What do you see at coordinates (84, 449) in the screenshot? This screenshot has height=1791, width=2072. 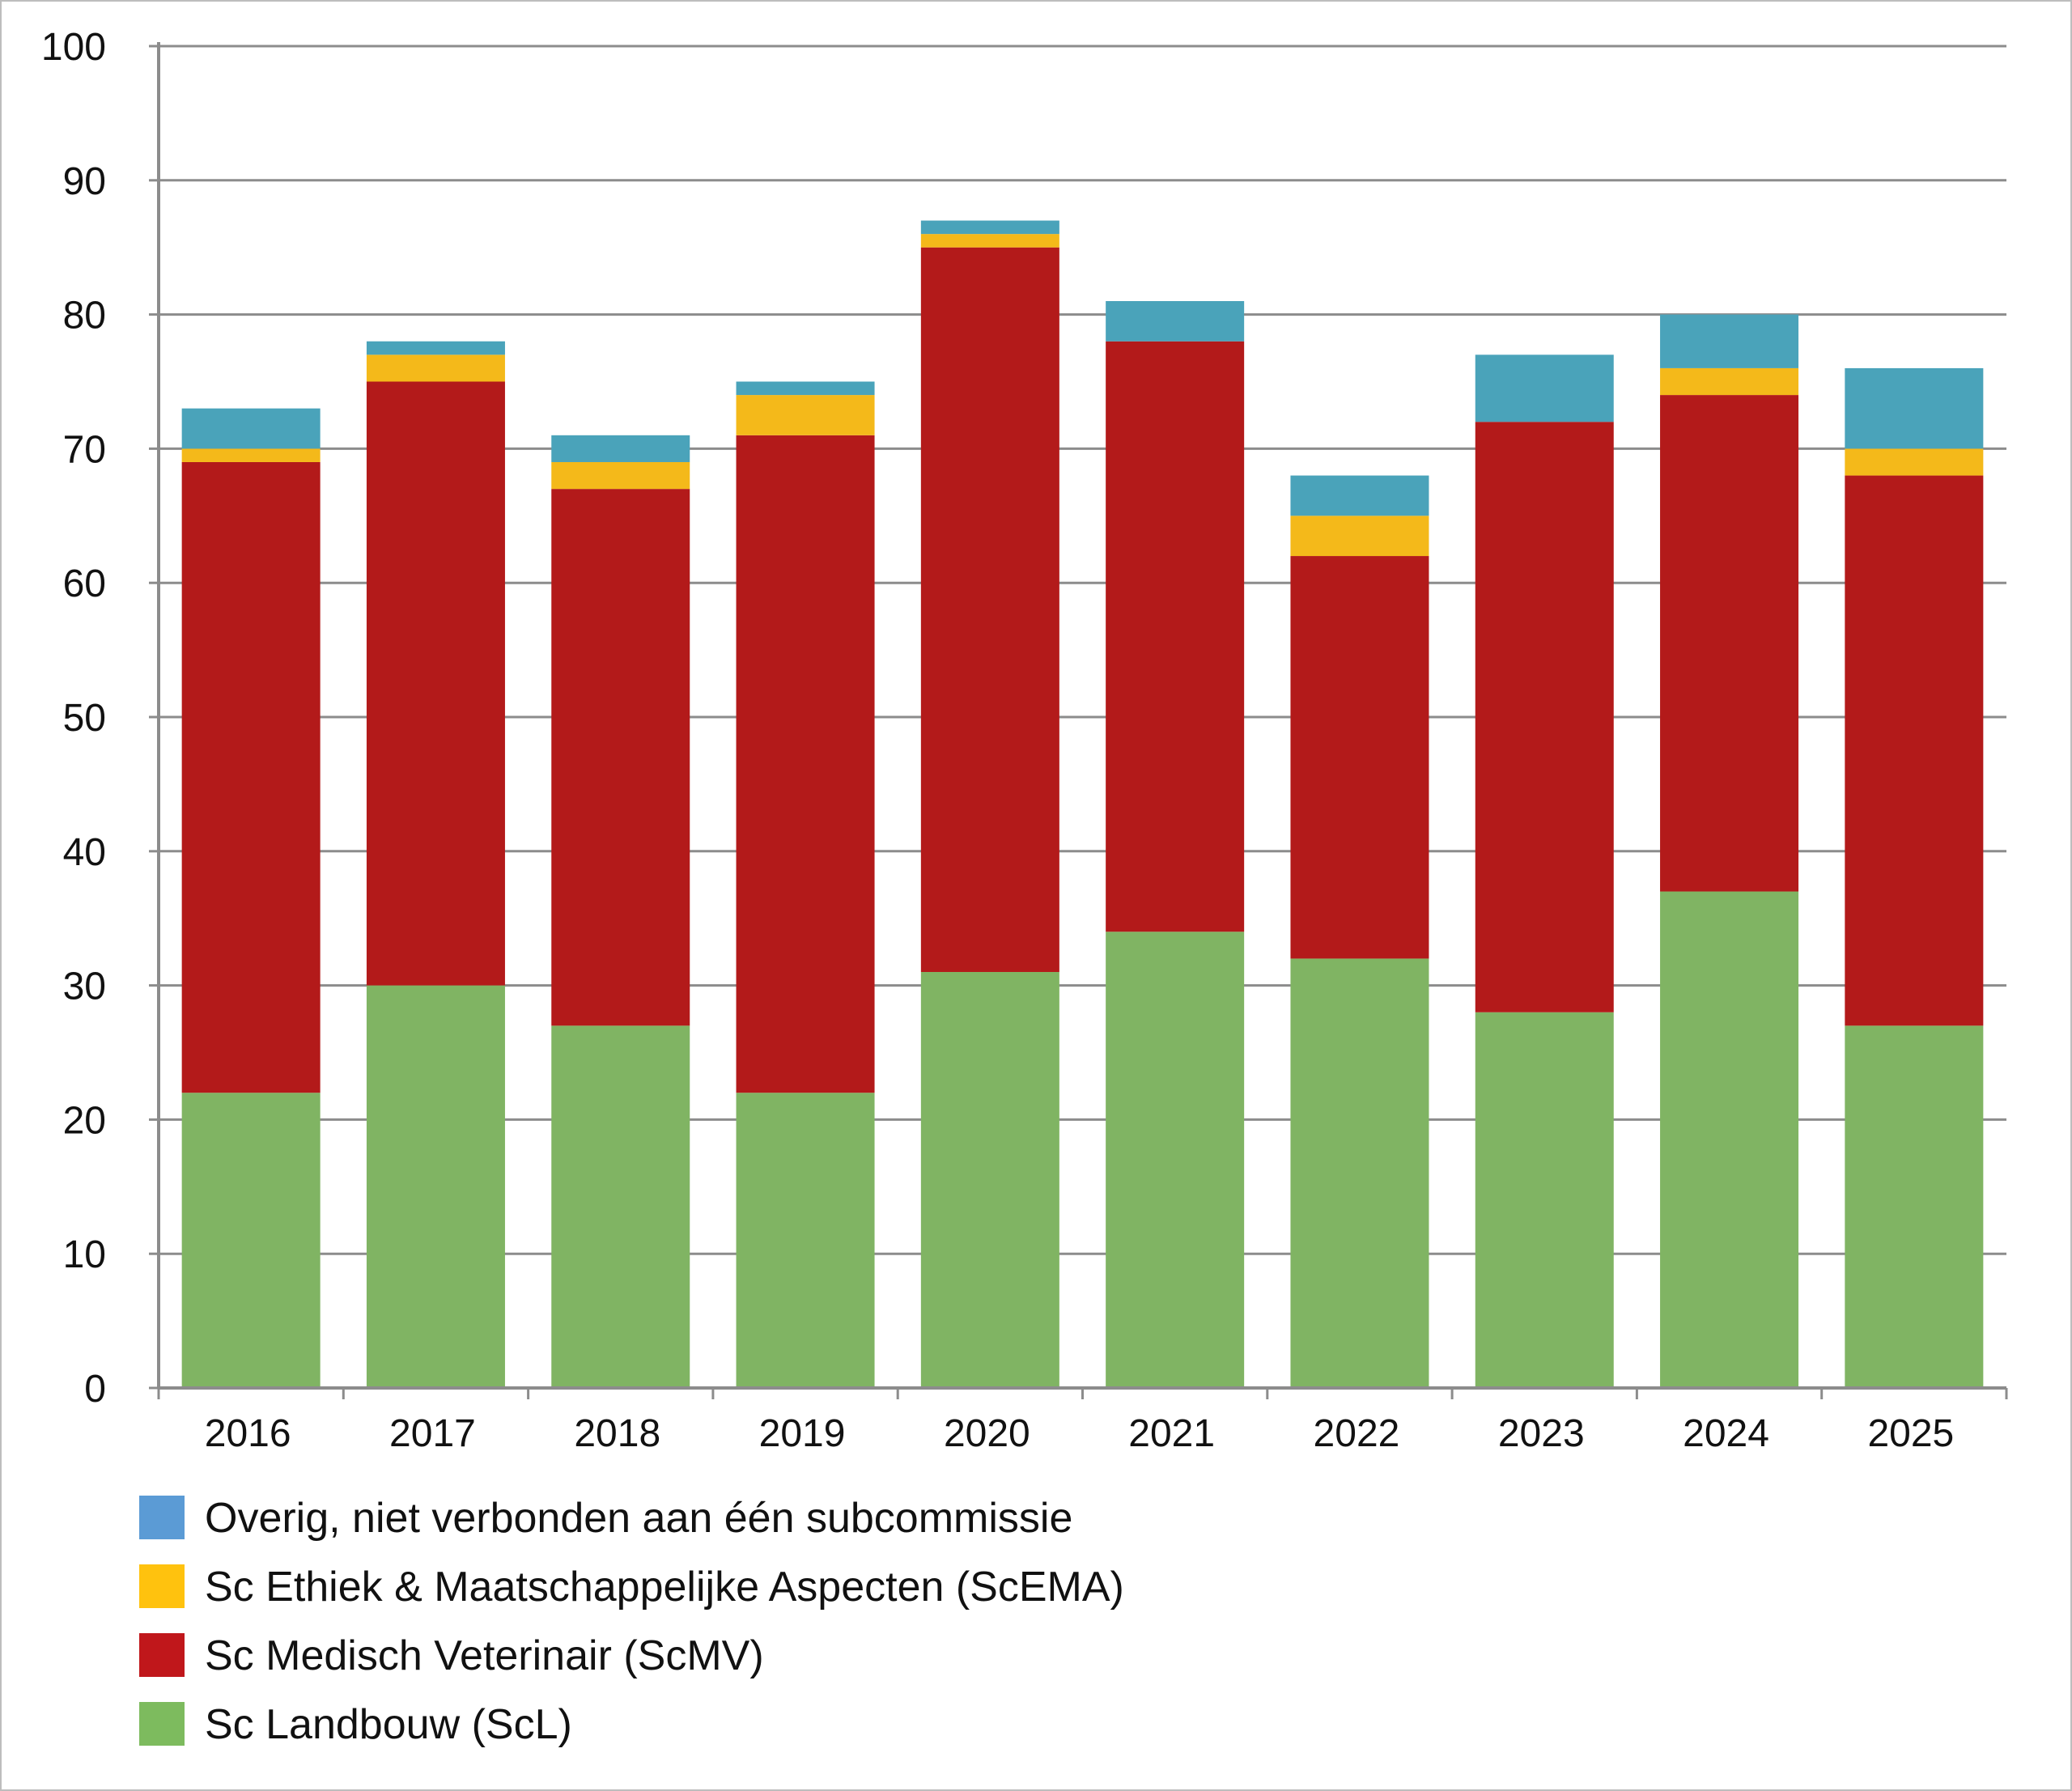 I see `y-tick-label: 70` at bounding box center [84, 449].